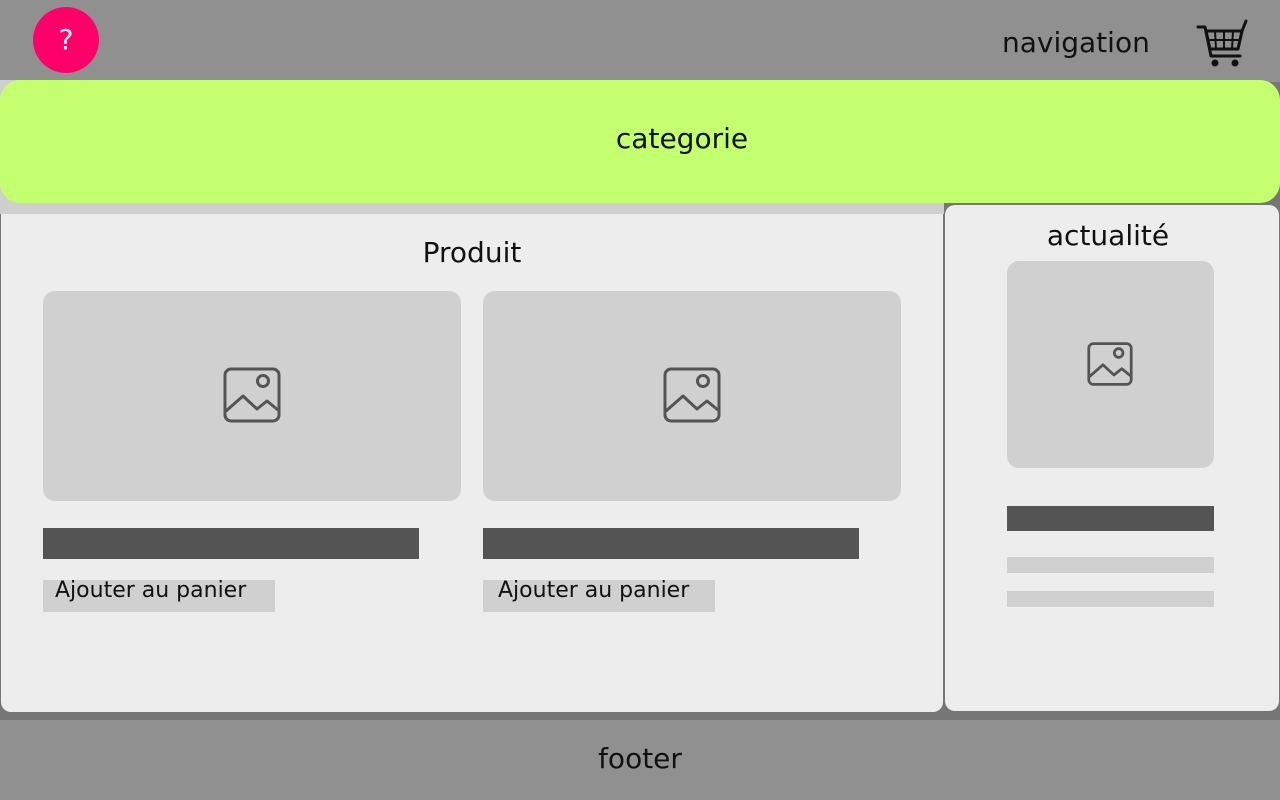 The width and height of the screenshot is (1280, 800). Describe the element at coordinates (640, 41) in the screenshot. I see `header: ? navigation` at that location.